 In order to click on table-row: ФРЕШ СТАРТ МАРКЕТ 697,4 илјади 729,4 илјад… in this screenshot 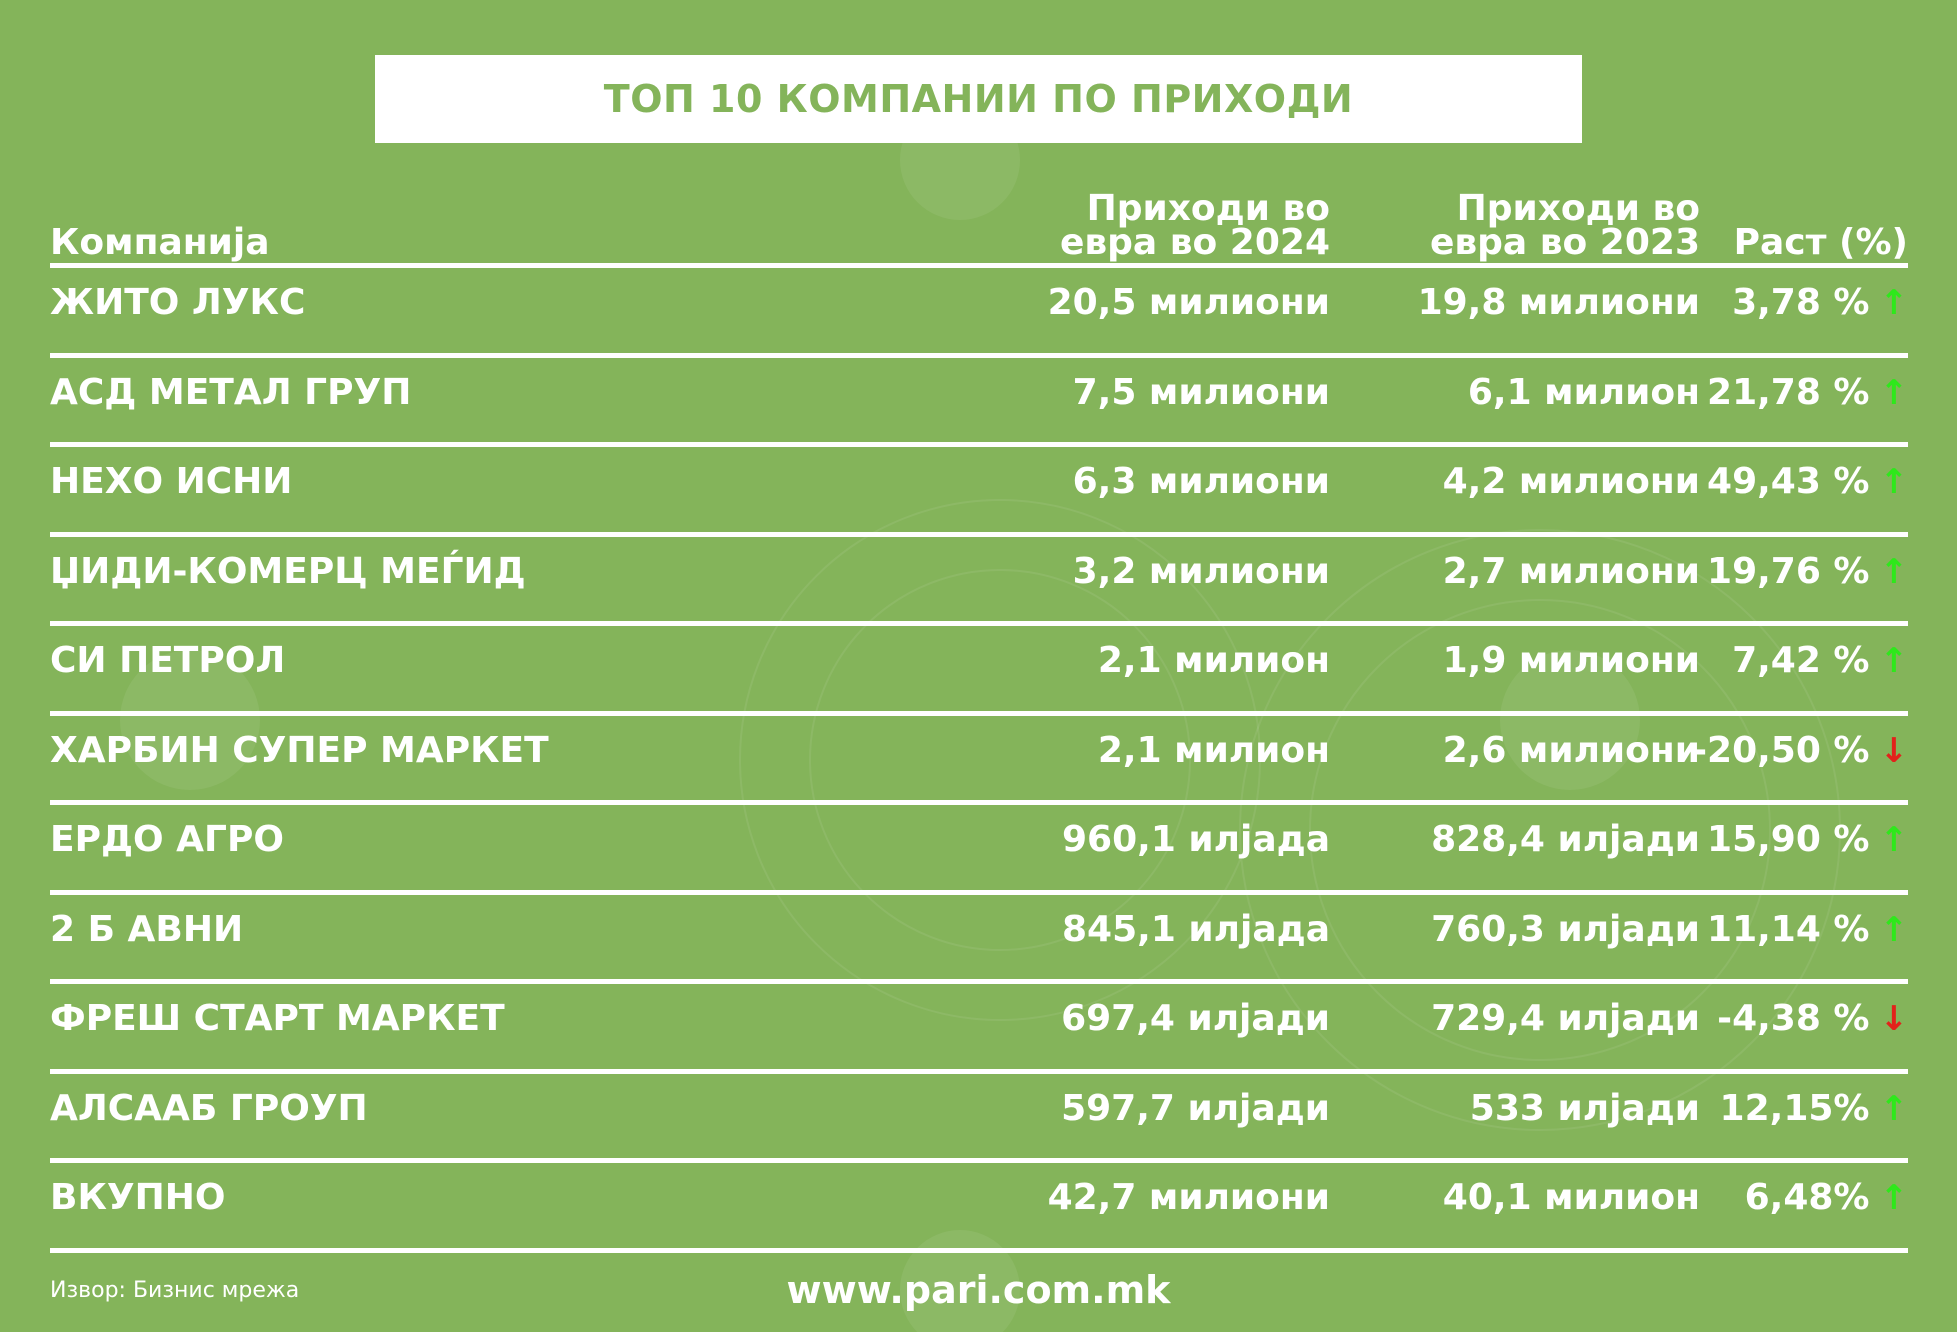, I will do `click(979, 1019)`.